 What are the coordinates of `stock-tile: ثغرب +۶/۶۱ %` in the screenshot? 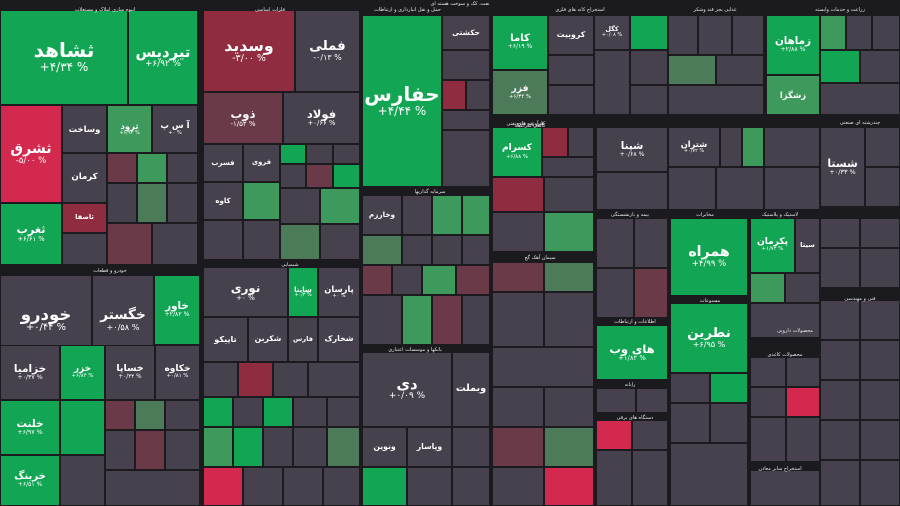 It's located at (31, 234).